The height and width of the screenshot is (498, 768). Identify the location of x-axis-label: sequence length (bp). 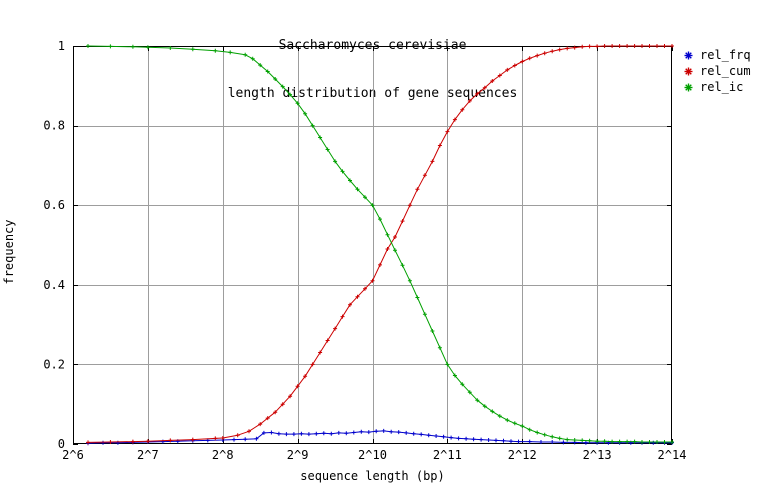
(372, 476).